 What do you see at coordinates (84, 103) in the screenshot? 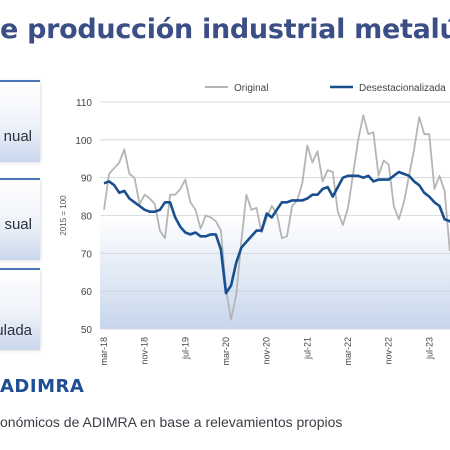
I see `y-tick-label: 110` at bounding box center [84, 103].